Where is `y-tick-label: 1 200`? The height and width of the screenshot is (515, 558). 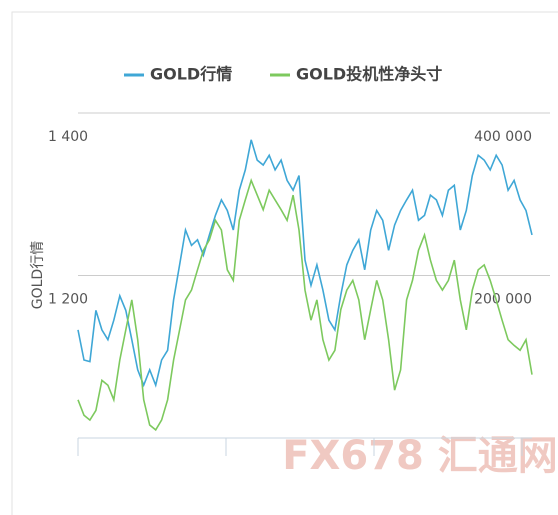 y-tick-label: 1 200 is located at coordinates (68, 300).